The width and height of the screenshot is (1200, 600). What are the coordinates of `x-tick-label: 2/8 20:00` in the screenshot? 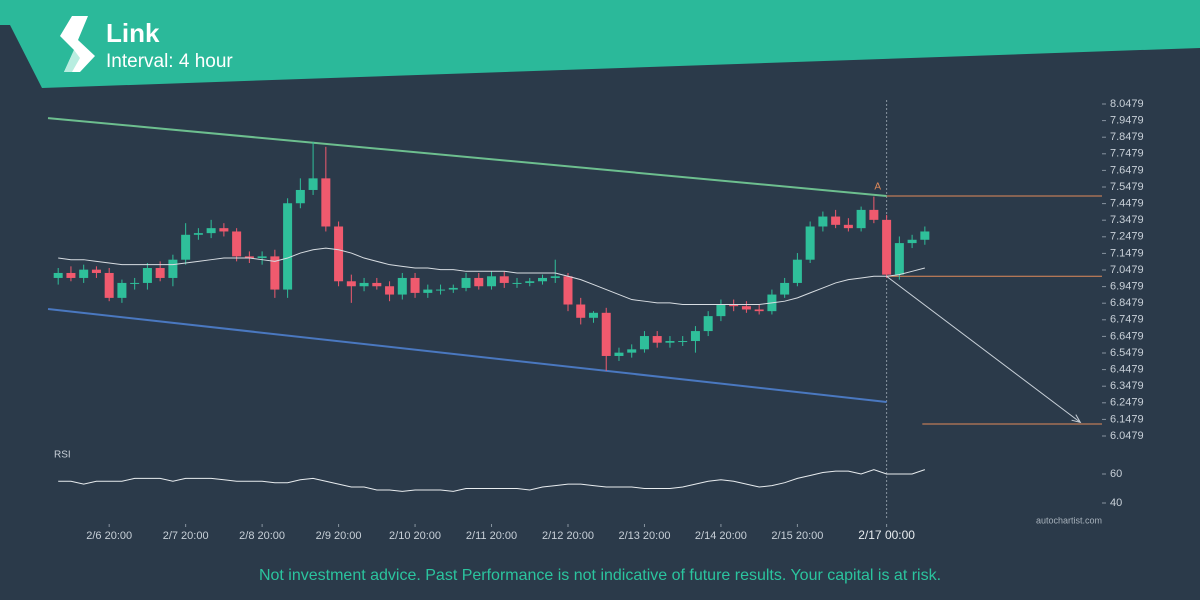 It's located at (262, 536).